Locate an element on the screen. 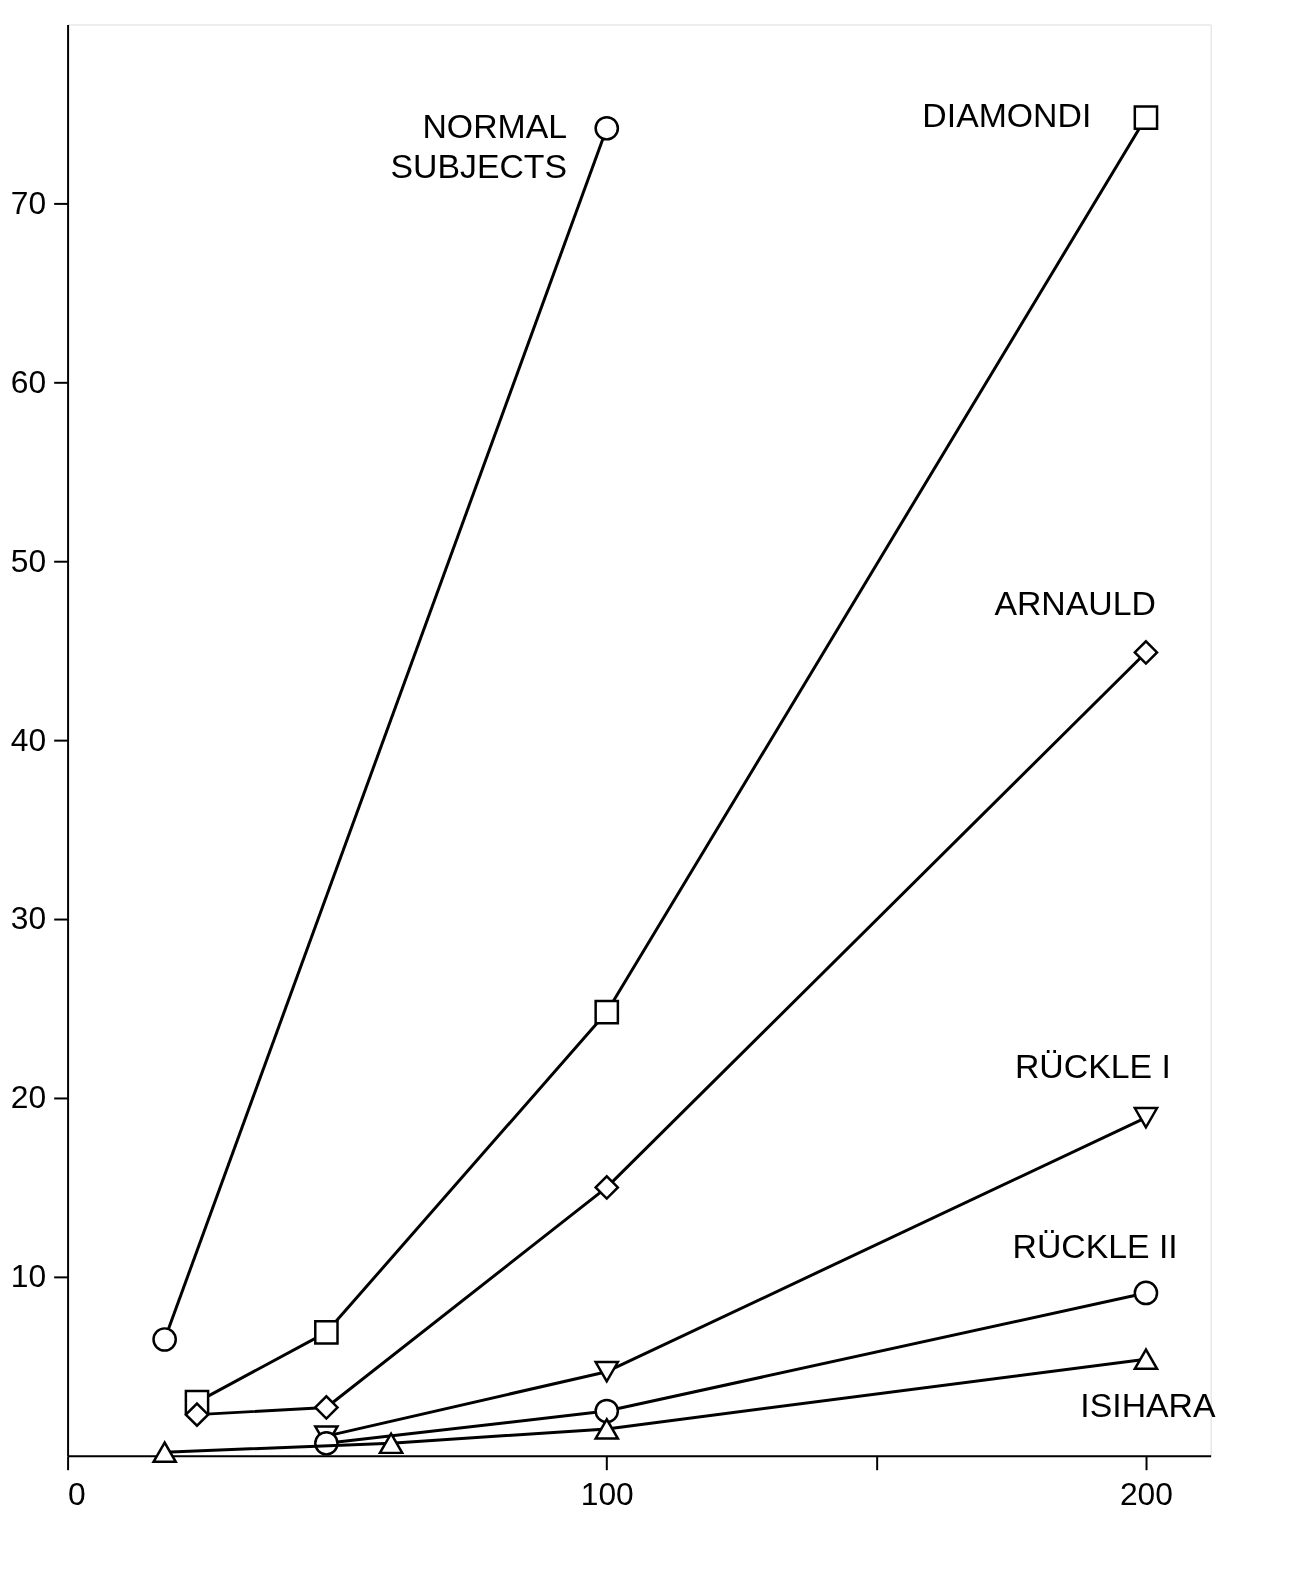  x-tick-label: 200 is located at coordinates (1146, 1493).